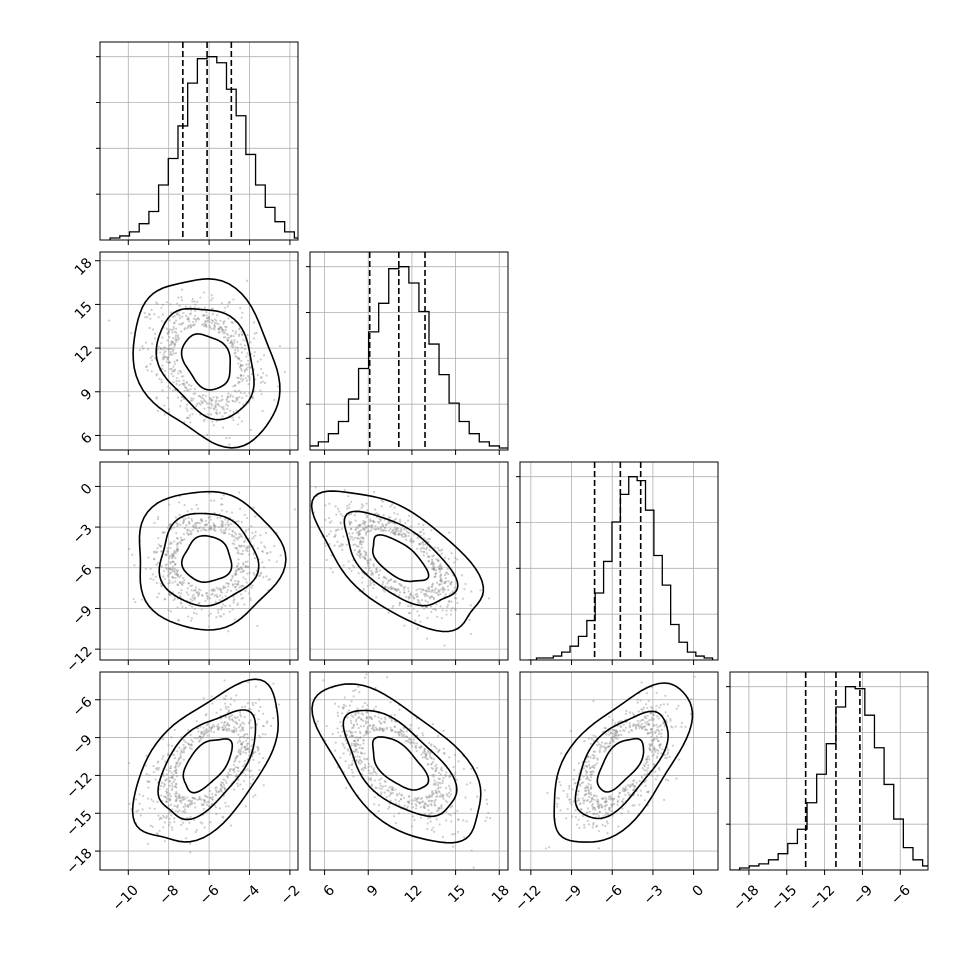 This screenshot has height=970, width=970. Describe the element at coordinates (199, 771) in the screenshot. I see `panel-frame` at that location.